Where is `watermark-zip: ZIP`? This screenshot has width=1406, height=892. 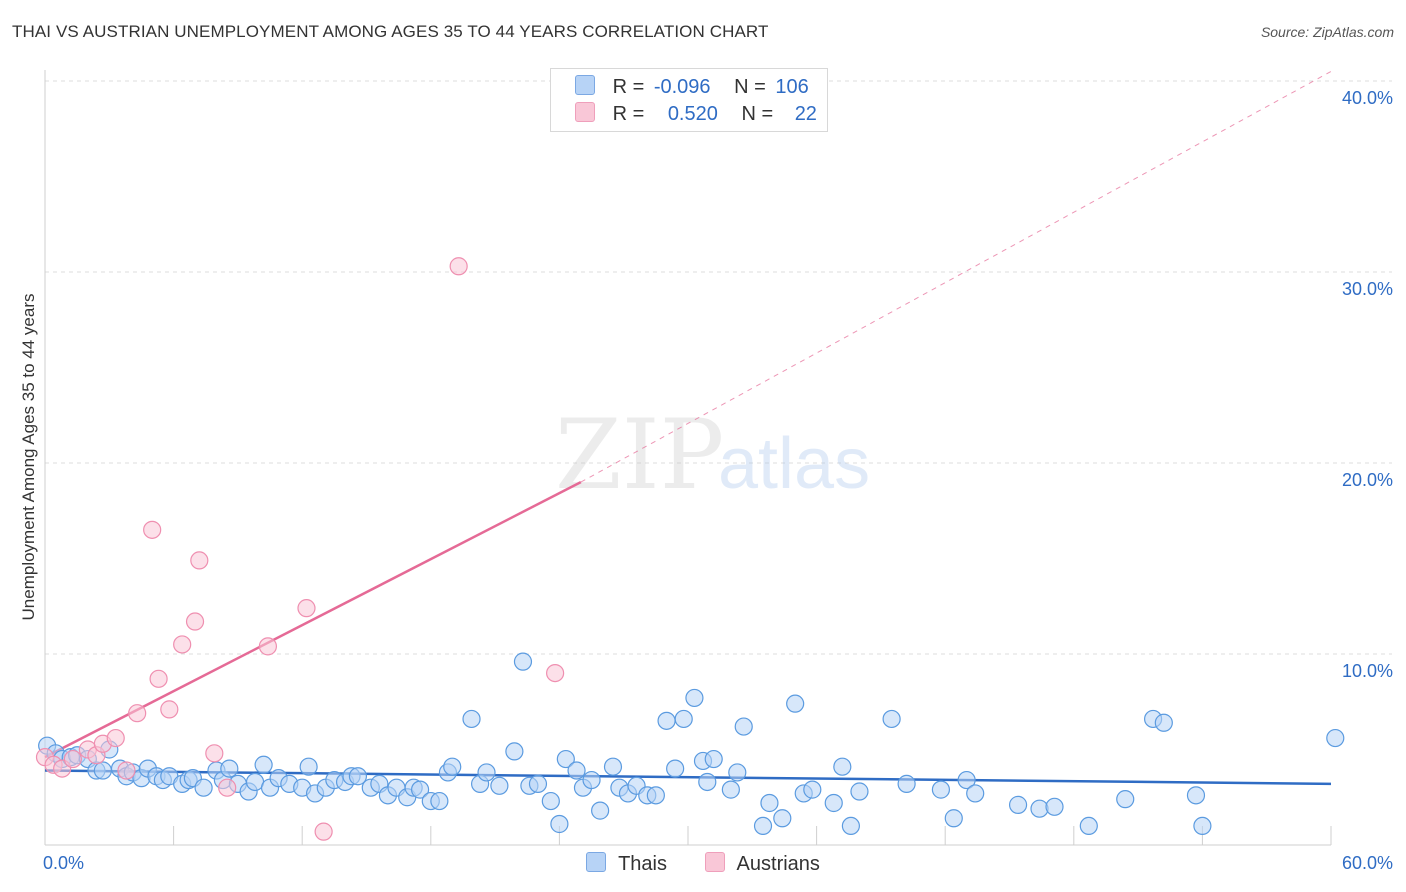
watermark-zip: ZIP is located at coordinates (639, 455).